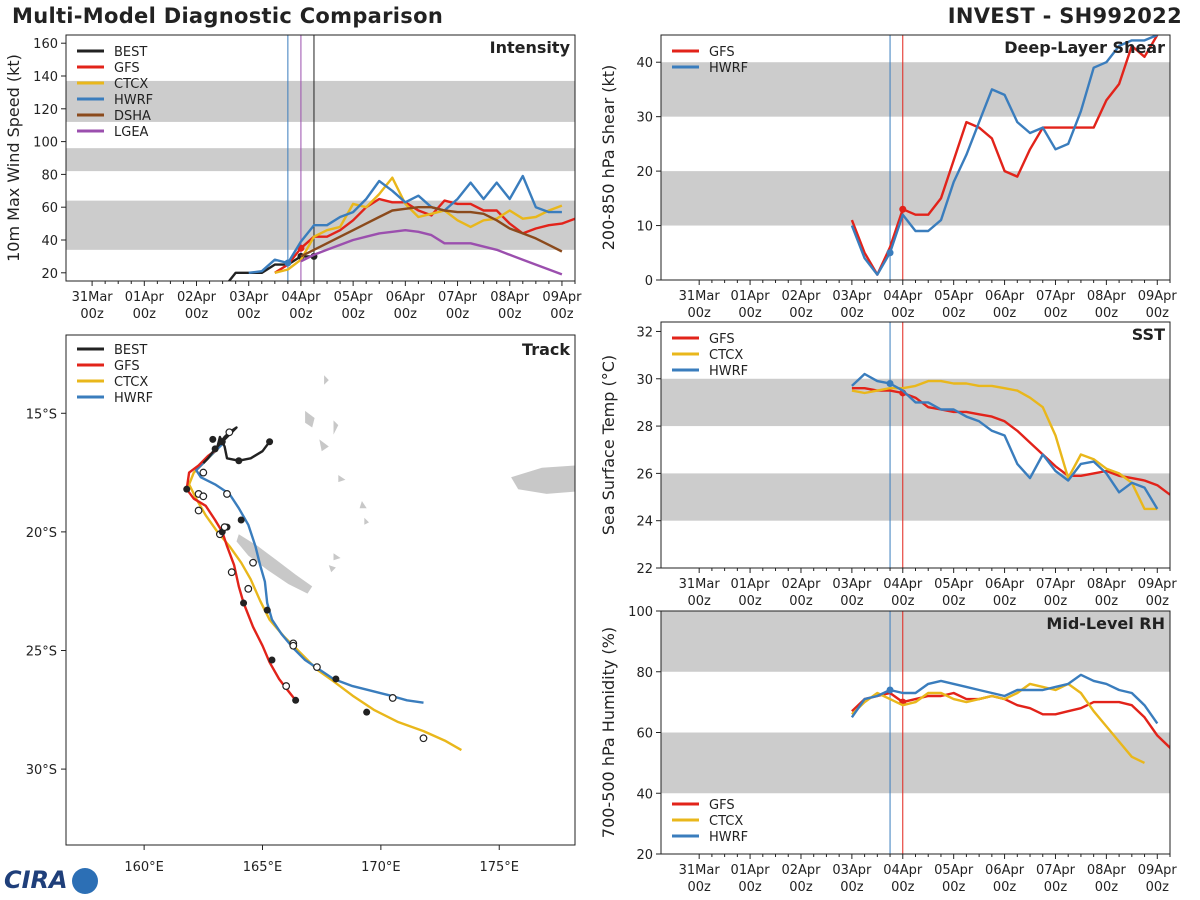  What do you see at coordinates (700, 870) in the screenshot?
I see `rh-xtick-label: 31Mar` at bounding box center [700, 870].